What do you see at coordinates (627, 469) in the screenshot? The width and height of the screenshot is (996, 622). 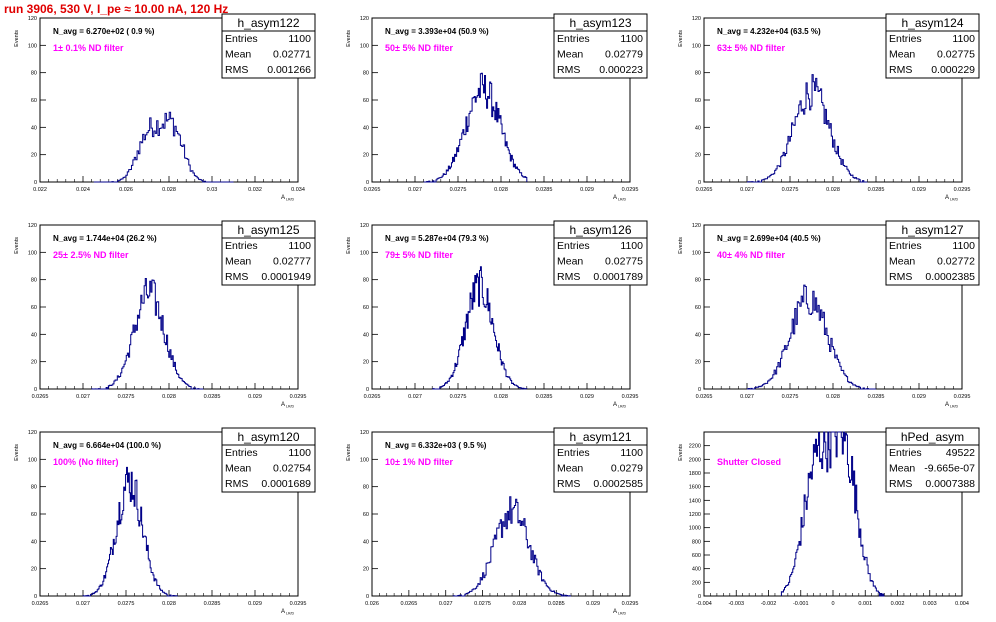 I see `stats-value-mean: 0.0279` at bounding box center [627, 469].